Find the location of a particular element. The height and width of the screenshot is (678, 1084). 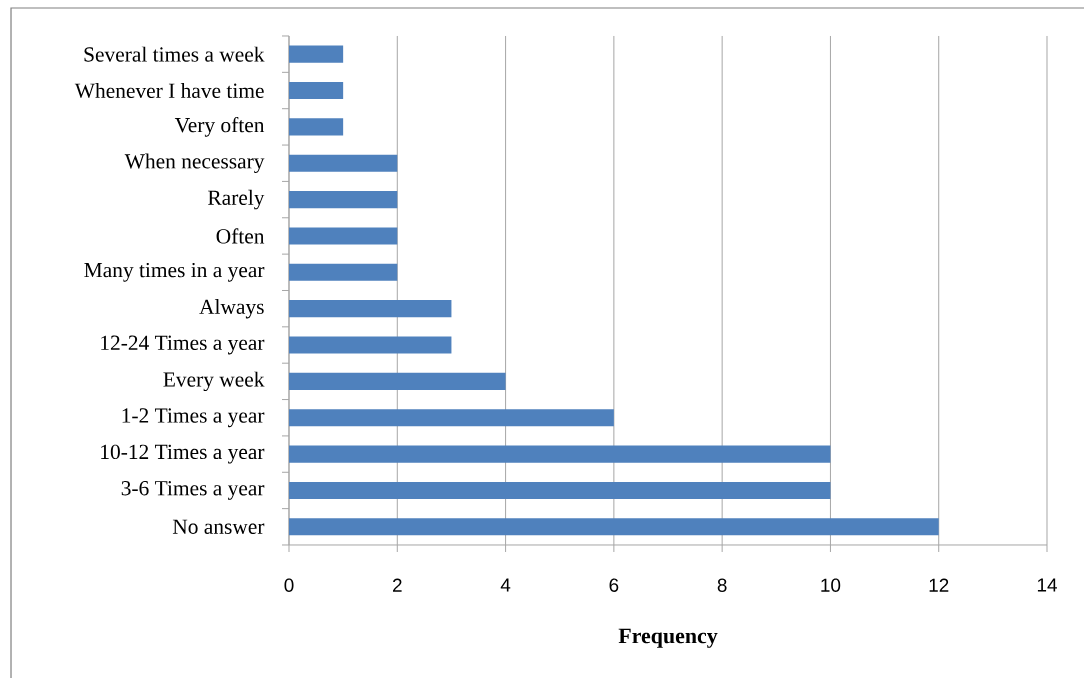

y-tick-label: Many times in a year is located at coordinates (174, 272).